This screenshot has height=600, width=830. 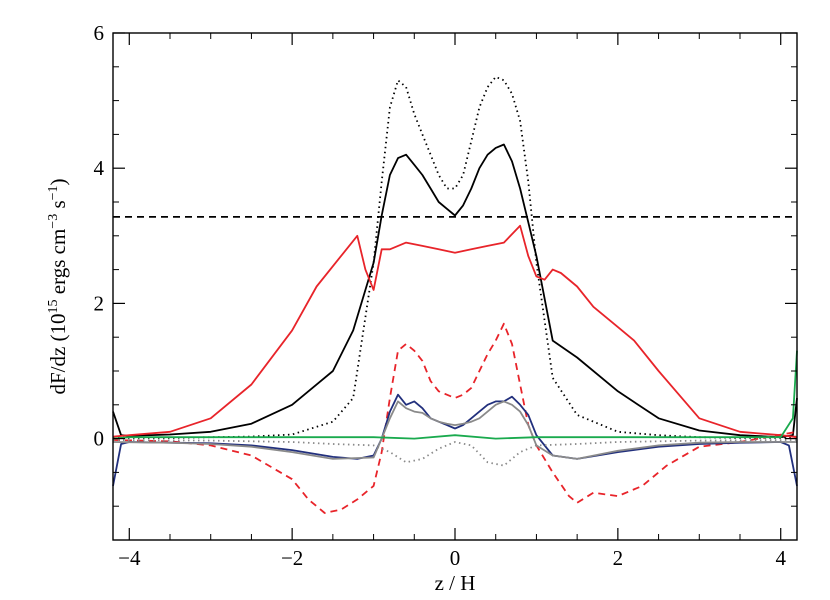 I want to click on y-tick-label: 6, so click(x=99, y=33).